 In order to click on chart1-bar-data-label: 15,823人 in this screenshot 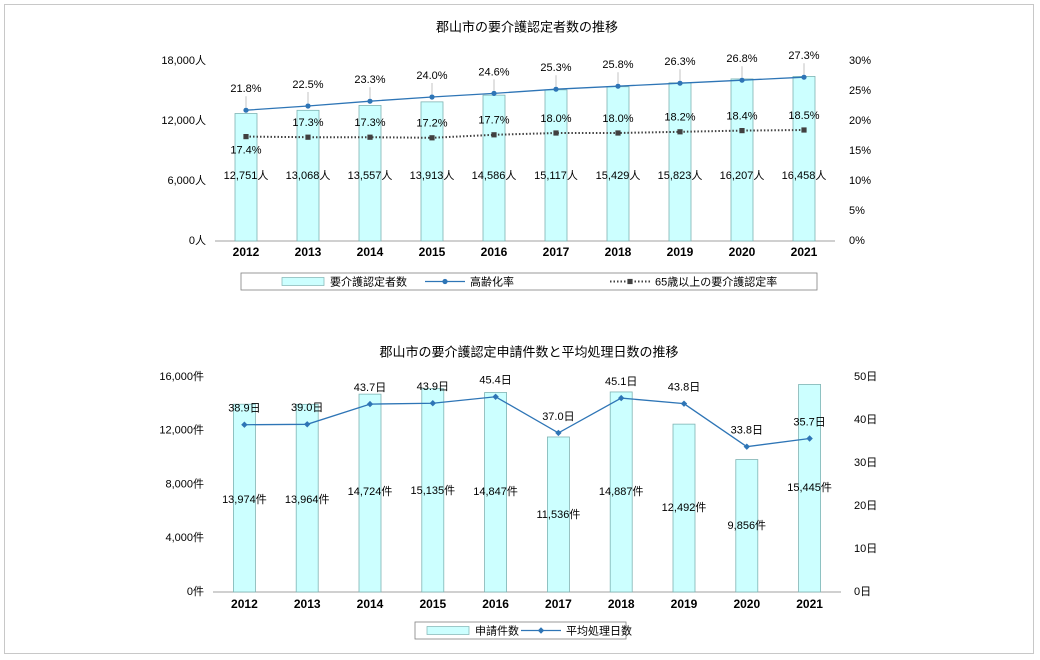, I will do `click(680, 175)`.